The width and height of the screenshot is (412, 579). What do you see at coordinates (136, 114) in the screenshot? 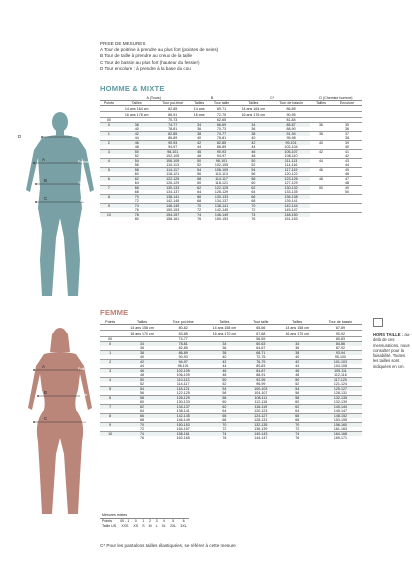
I see `kids-size-cell: 16 ans 176 cm` at bounding box center [136, 114].